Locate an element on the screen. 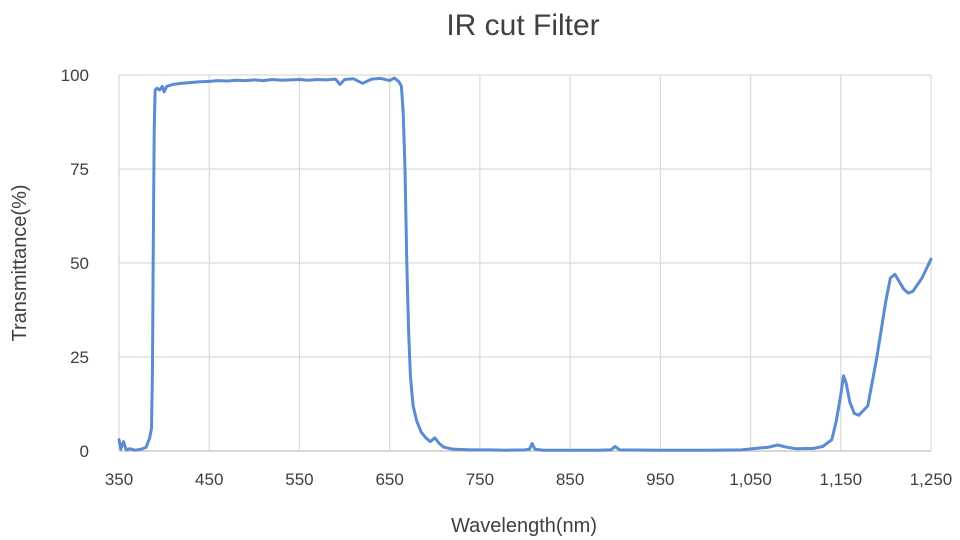 This screenshot has height=540, width=960. x-tick-label: 950 is located at coordinates (660, 479).